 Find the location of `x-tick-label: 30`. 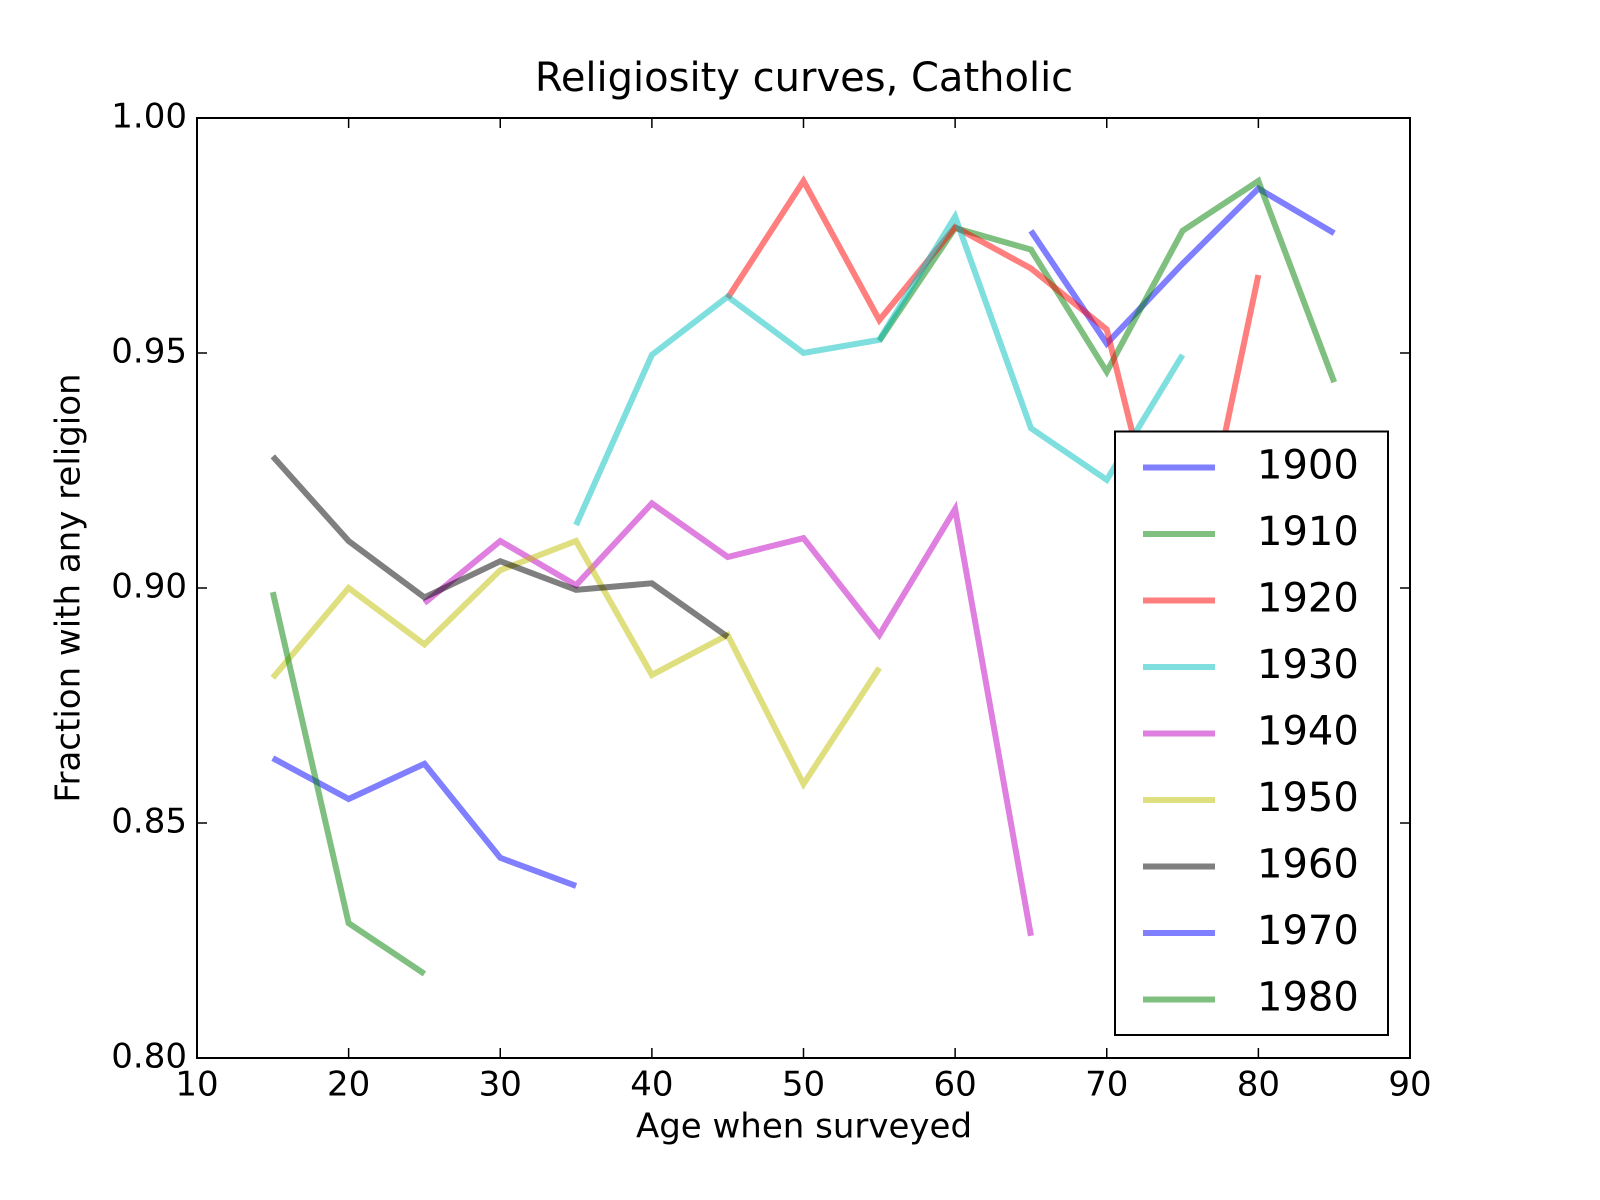

x-tick-label: 30 is located at coordinates (500, 1085).